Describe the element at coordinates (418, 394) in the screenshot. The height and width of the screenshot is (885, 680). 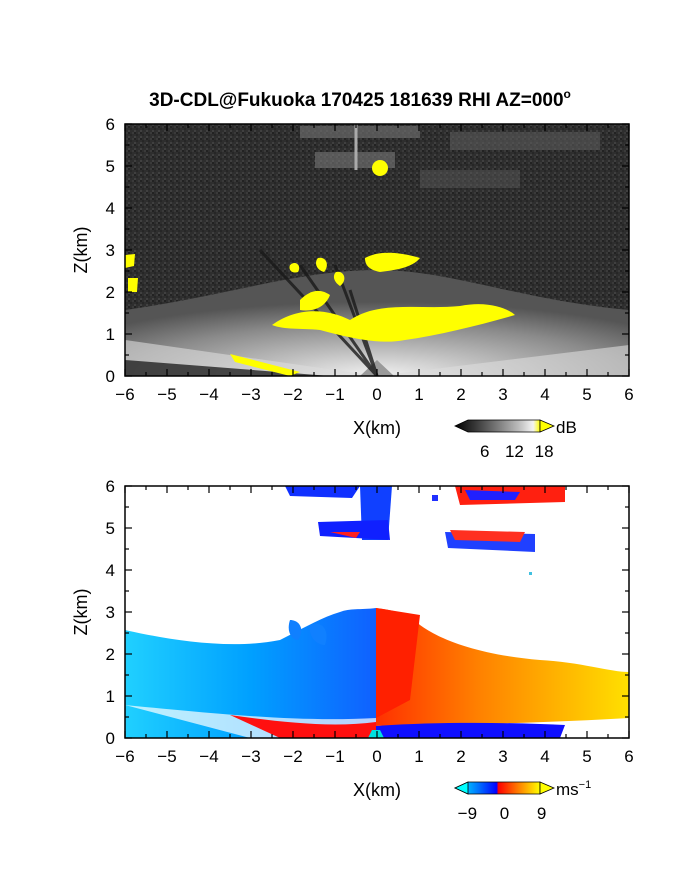
I see `reflectivity-x-tick-label: 1` at that location.